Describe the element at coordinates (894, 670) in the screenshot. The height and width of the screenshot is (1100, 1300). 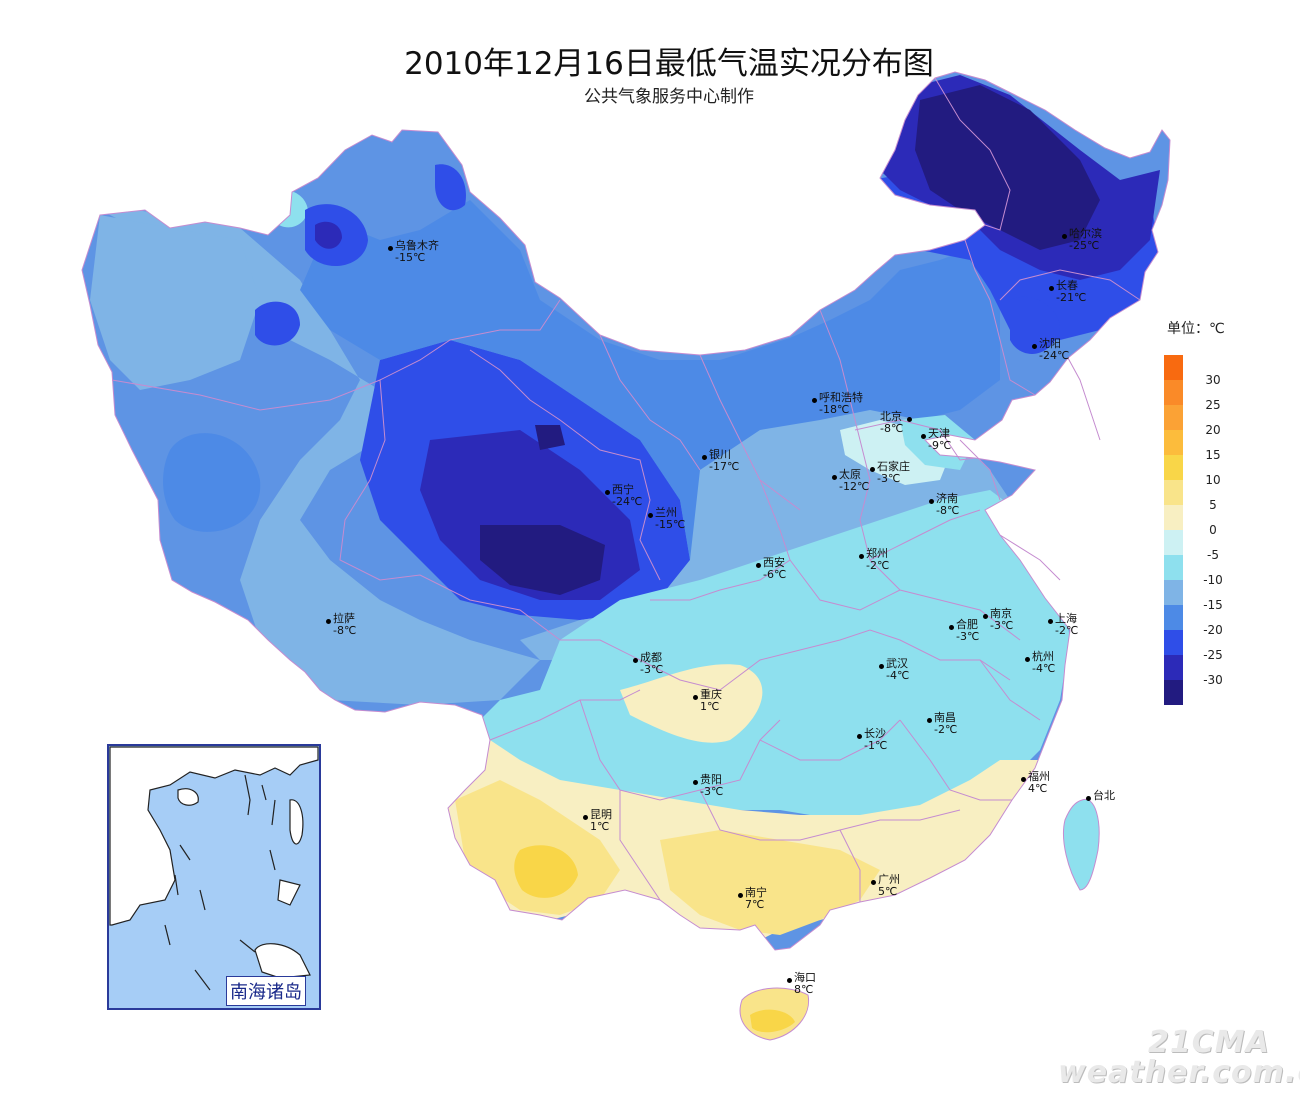
I see `city-label: 武汉 -4℃` at that location.